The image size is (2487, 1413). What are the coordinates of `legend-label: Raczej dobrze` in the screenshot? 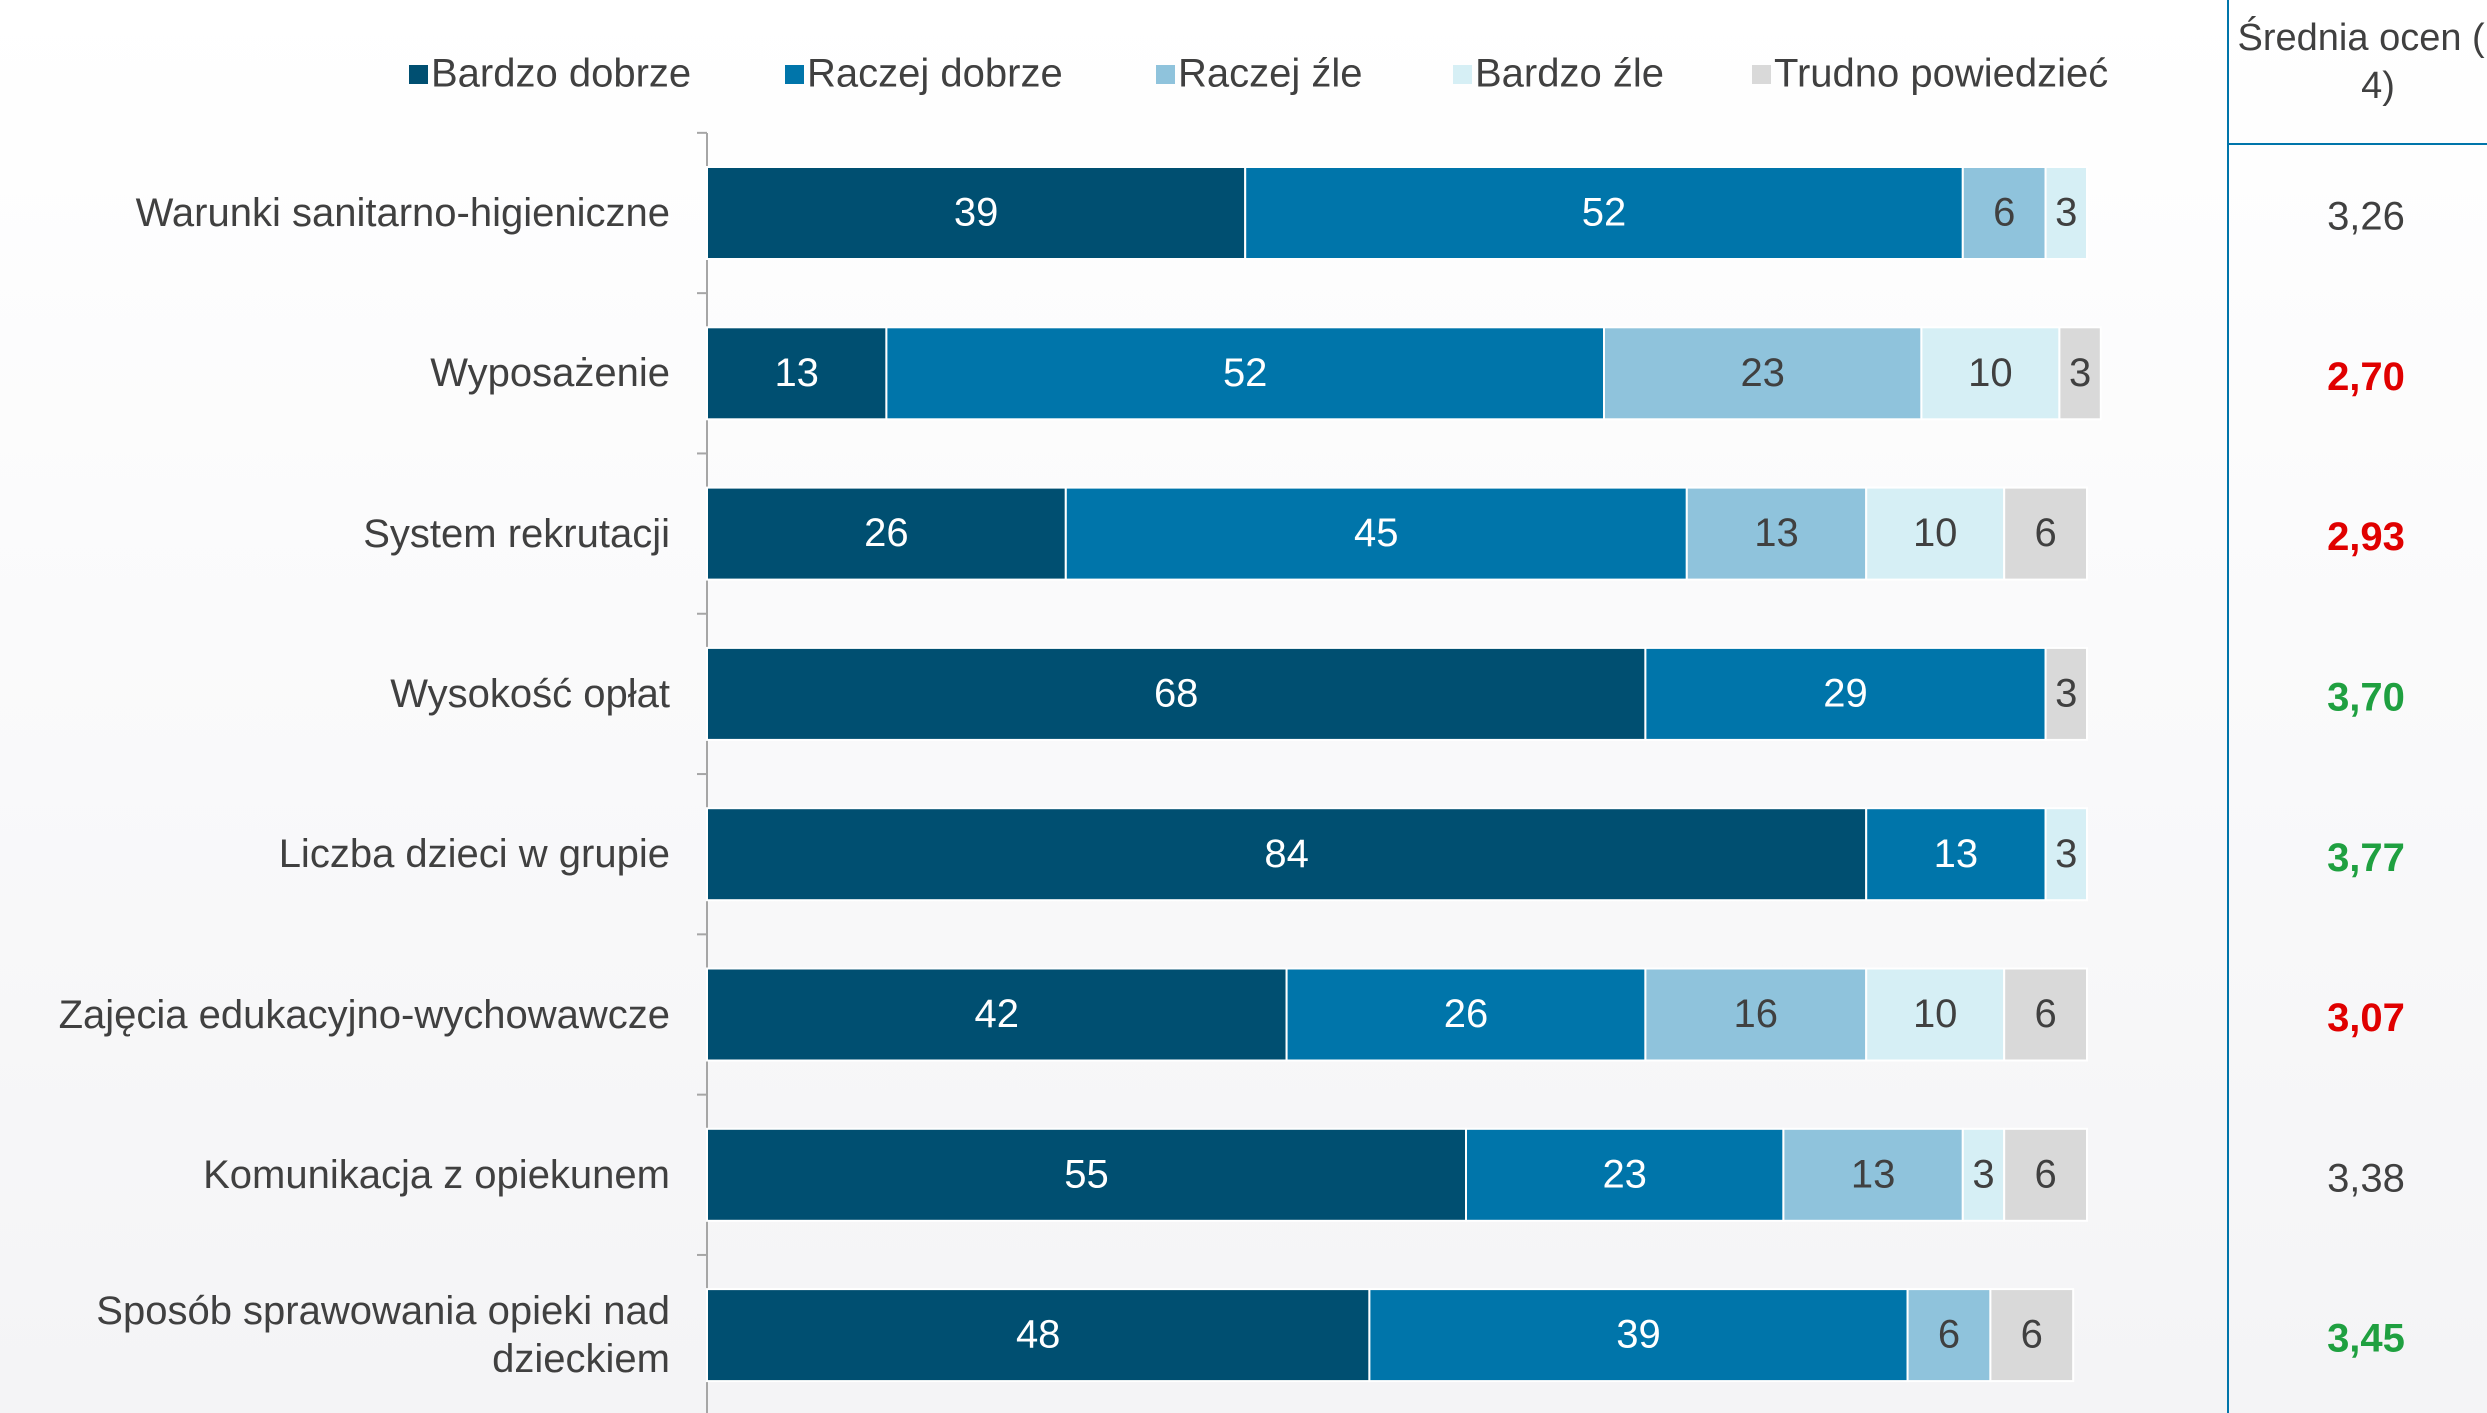 It's located at (935, 74).